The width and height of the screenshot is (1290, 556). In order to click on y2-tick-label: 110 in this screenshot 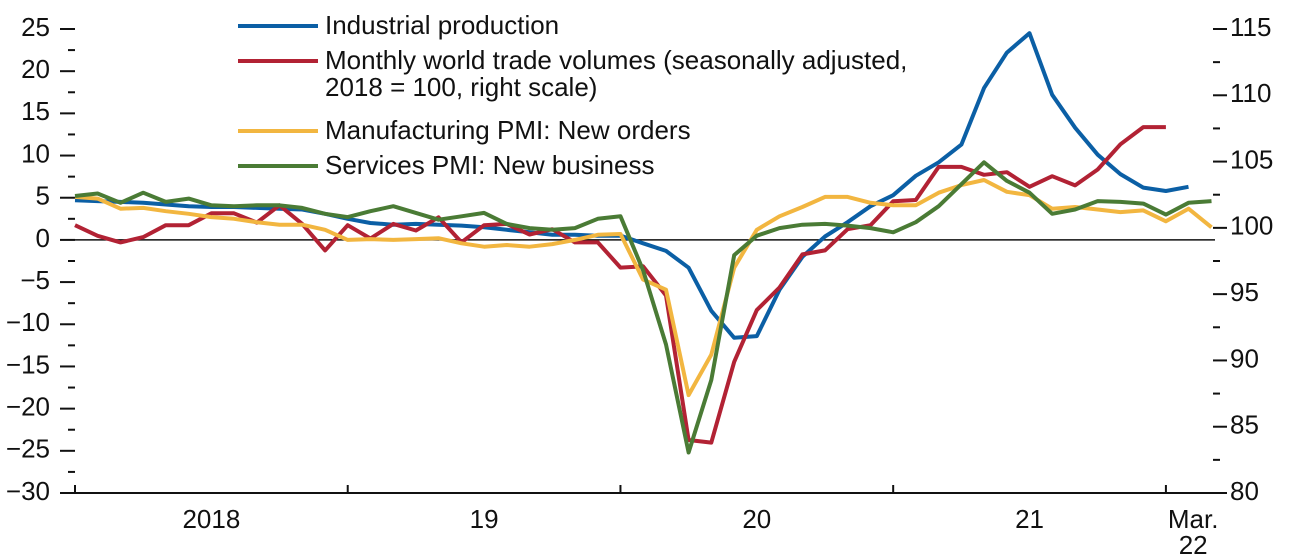, I will do `click(1250, 93)`.